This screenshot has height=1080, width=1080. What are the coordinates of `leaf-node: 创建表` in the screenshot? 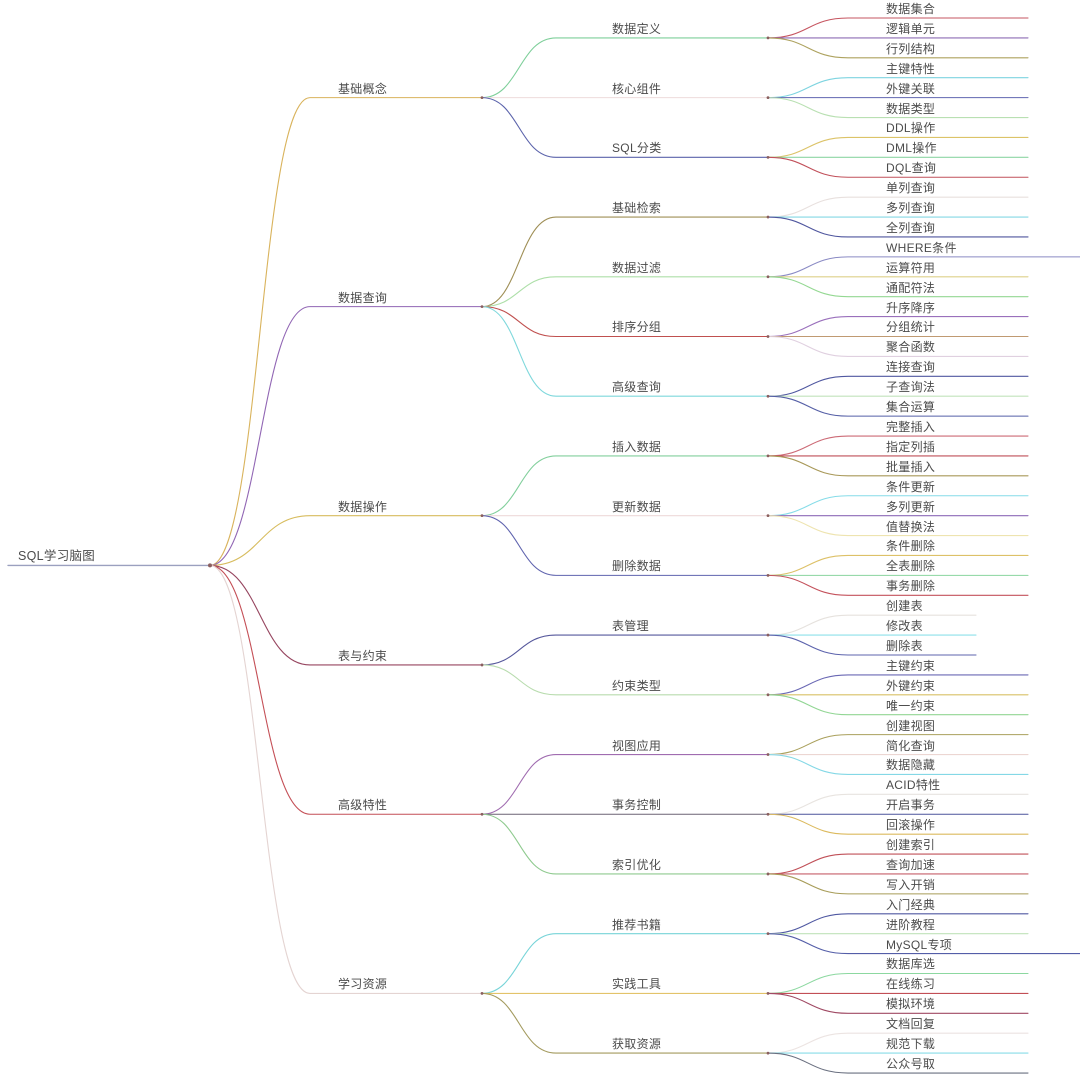 It's located at (904, 606).